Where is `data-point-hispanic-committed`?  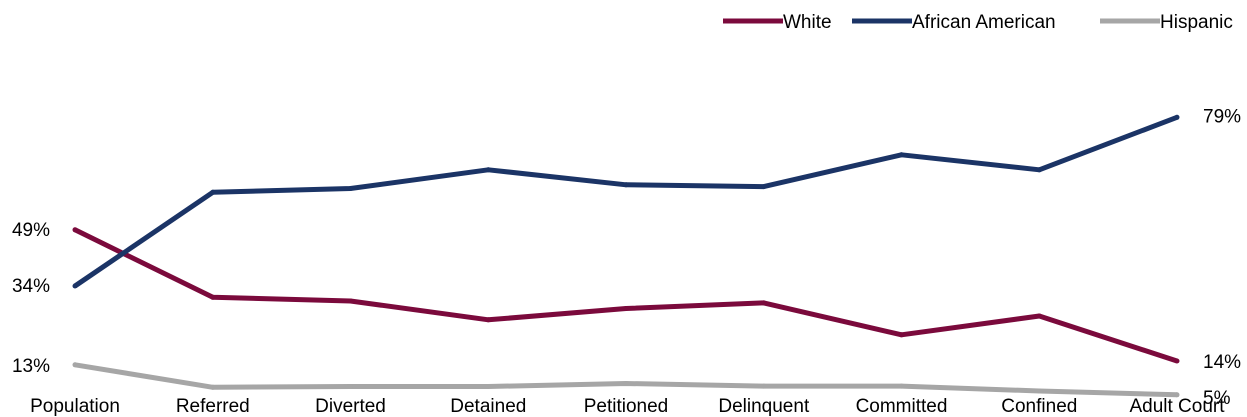
data-point-hispanic-committed is located at coordinates (901, 386).